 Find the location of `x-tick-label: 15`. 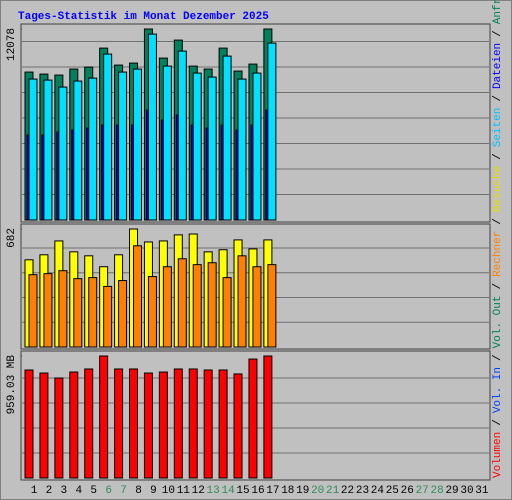

x-tick-label: 15 is located at coordinates (242, 491).